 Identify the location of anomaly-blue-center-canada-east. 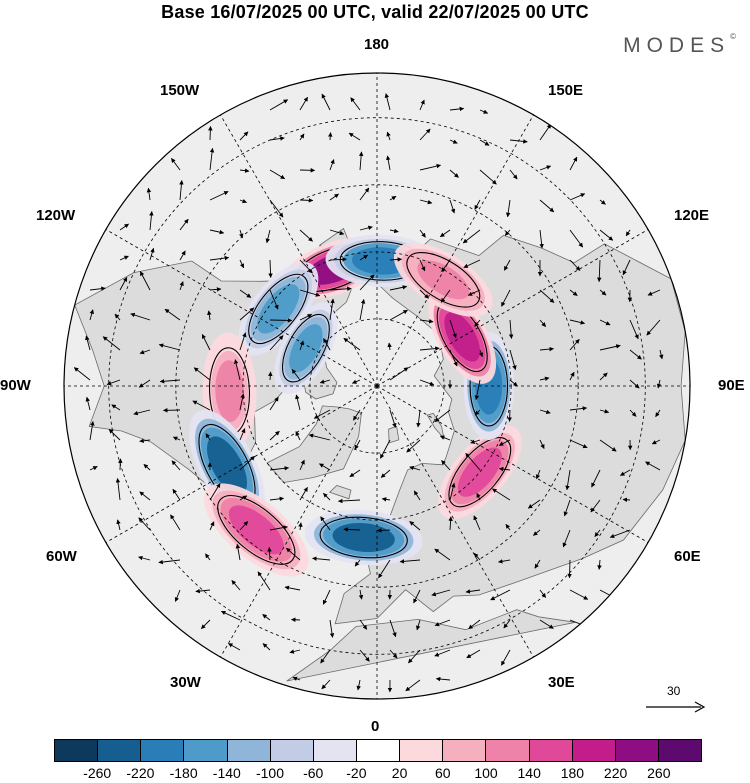
(306, 348).